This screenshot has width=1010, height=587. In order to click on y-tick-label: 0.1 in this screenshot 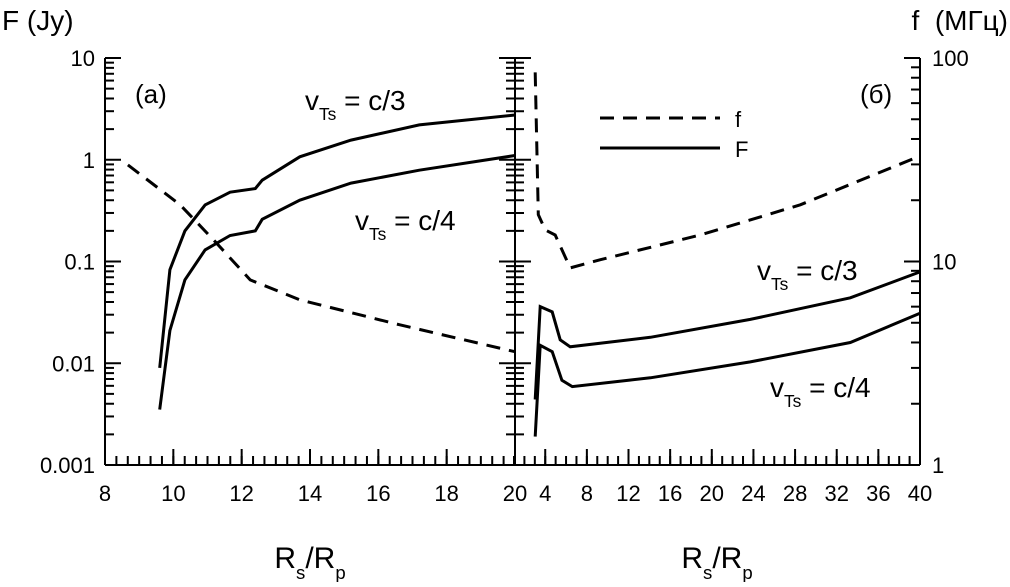, I will do `click(79, 262)`.